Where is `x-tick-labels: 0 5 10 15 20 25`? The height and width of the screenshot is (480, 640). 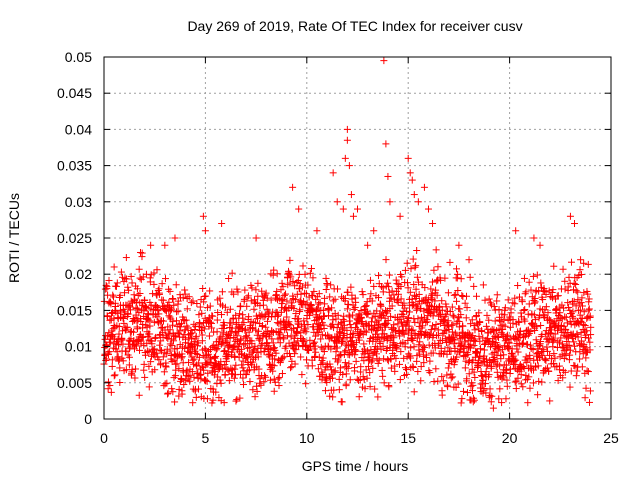 x-tick-labels: 0 5 10 15 20 25 is located at coordinates (359, 438).